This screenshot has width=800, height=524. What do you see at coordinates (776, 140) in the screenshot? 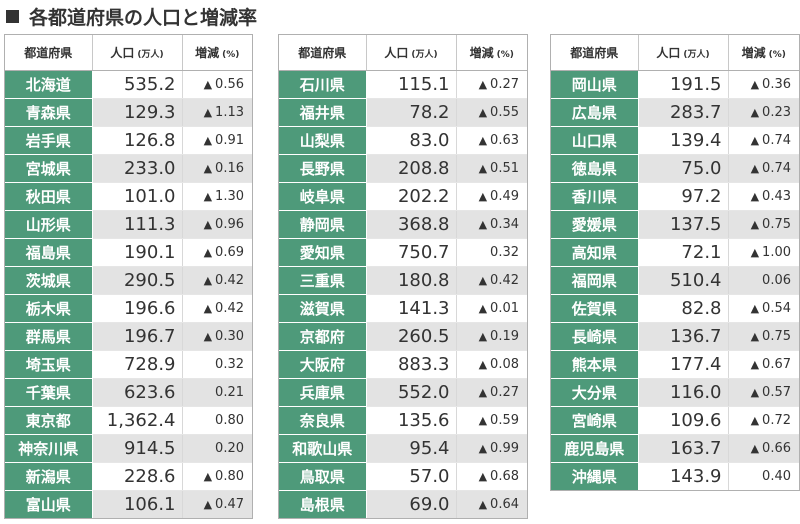
I see `change-rate-value: 0.74` at bounding box center [776, 140].